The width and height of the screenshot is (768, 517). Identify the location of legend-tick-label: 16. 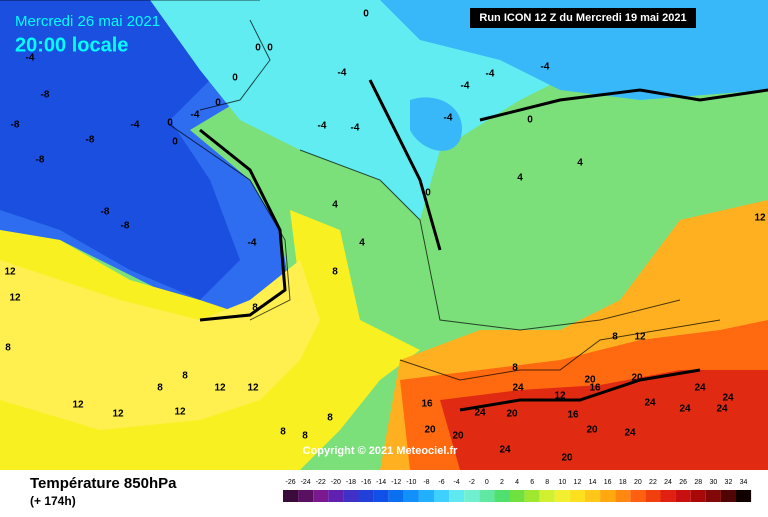
(608, 482).